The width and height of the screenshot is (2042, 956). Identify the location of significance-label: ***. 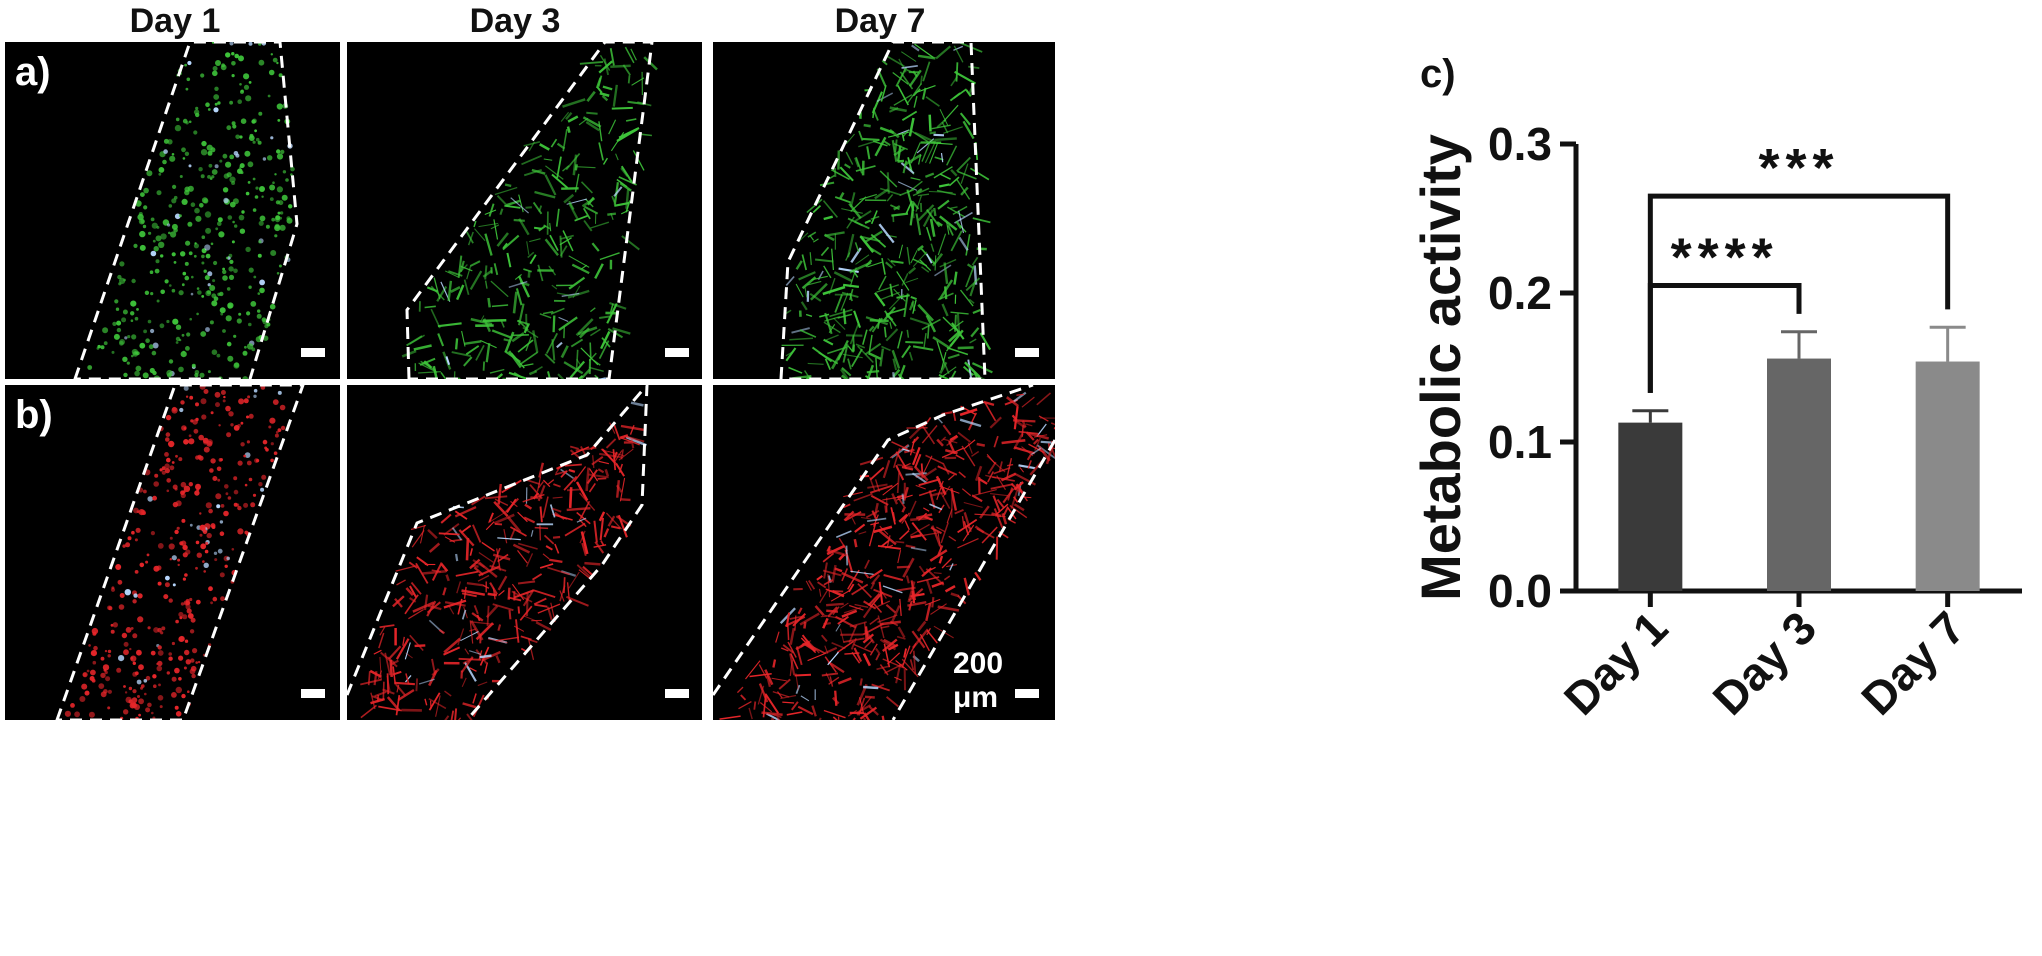
(1798, 168).